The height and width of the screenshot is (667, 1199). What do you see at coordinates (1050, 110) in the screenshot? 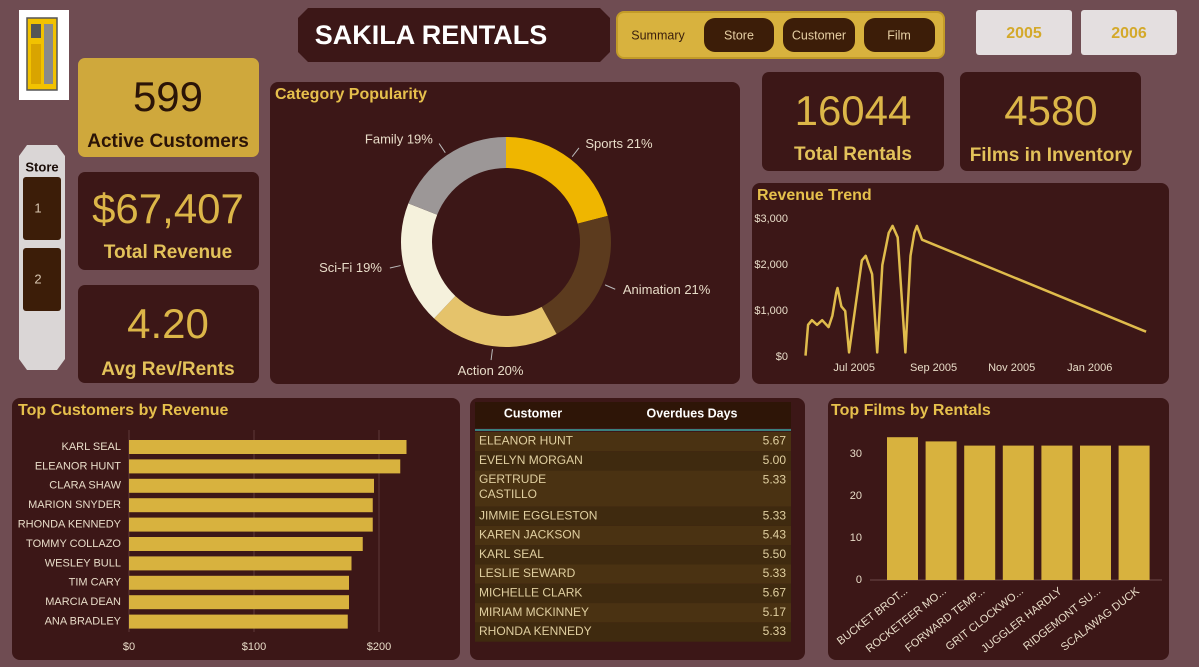
I see `kpi-value: 4580` at bounding box center [1050, 110].